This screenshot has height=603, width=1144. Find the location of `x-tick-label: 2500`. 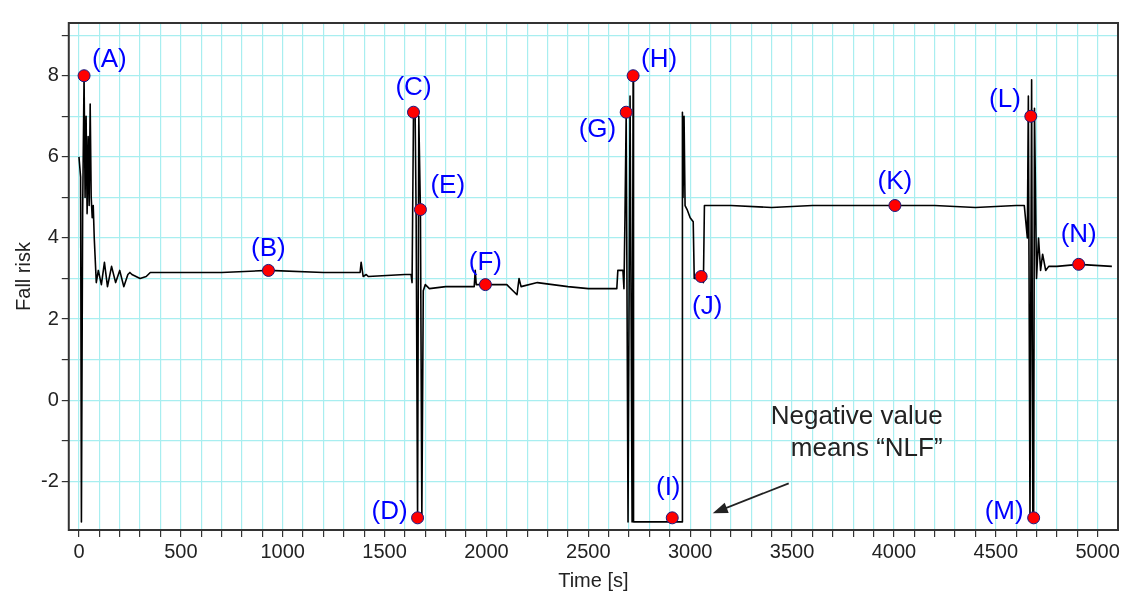

x-tick-label: 2500 is located at coordinates (588, 550).